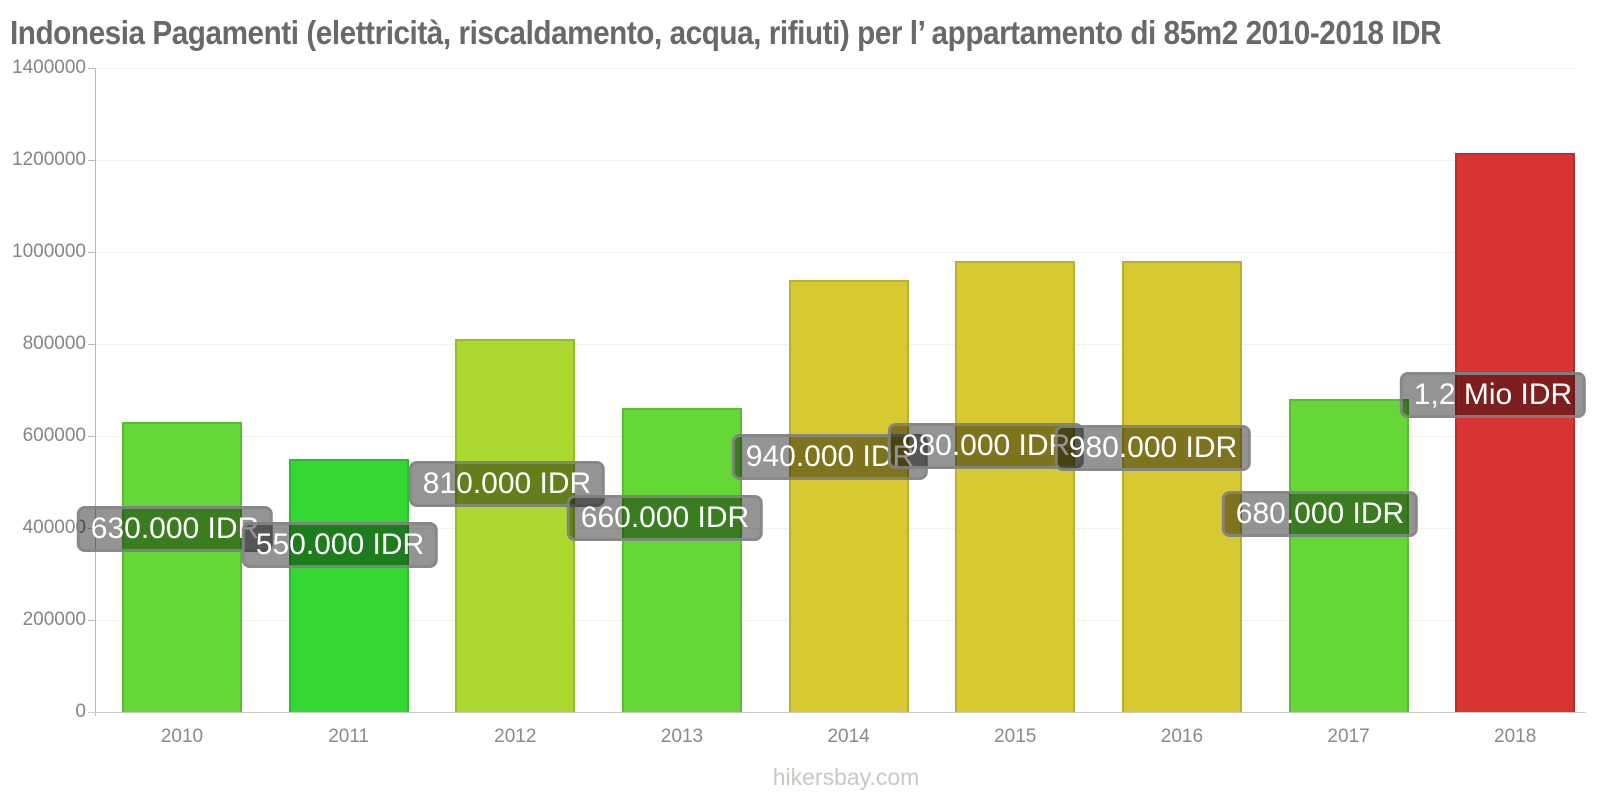 Image resolution: width=1600 pixels, height=800 pixels. Describe the element at coordinates (175, 529) in the screenshot. I see `bar-value-label: 630.000 IDR` at that location.